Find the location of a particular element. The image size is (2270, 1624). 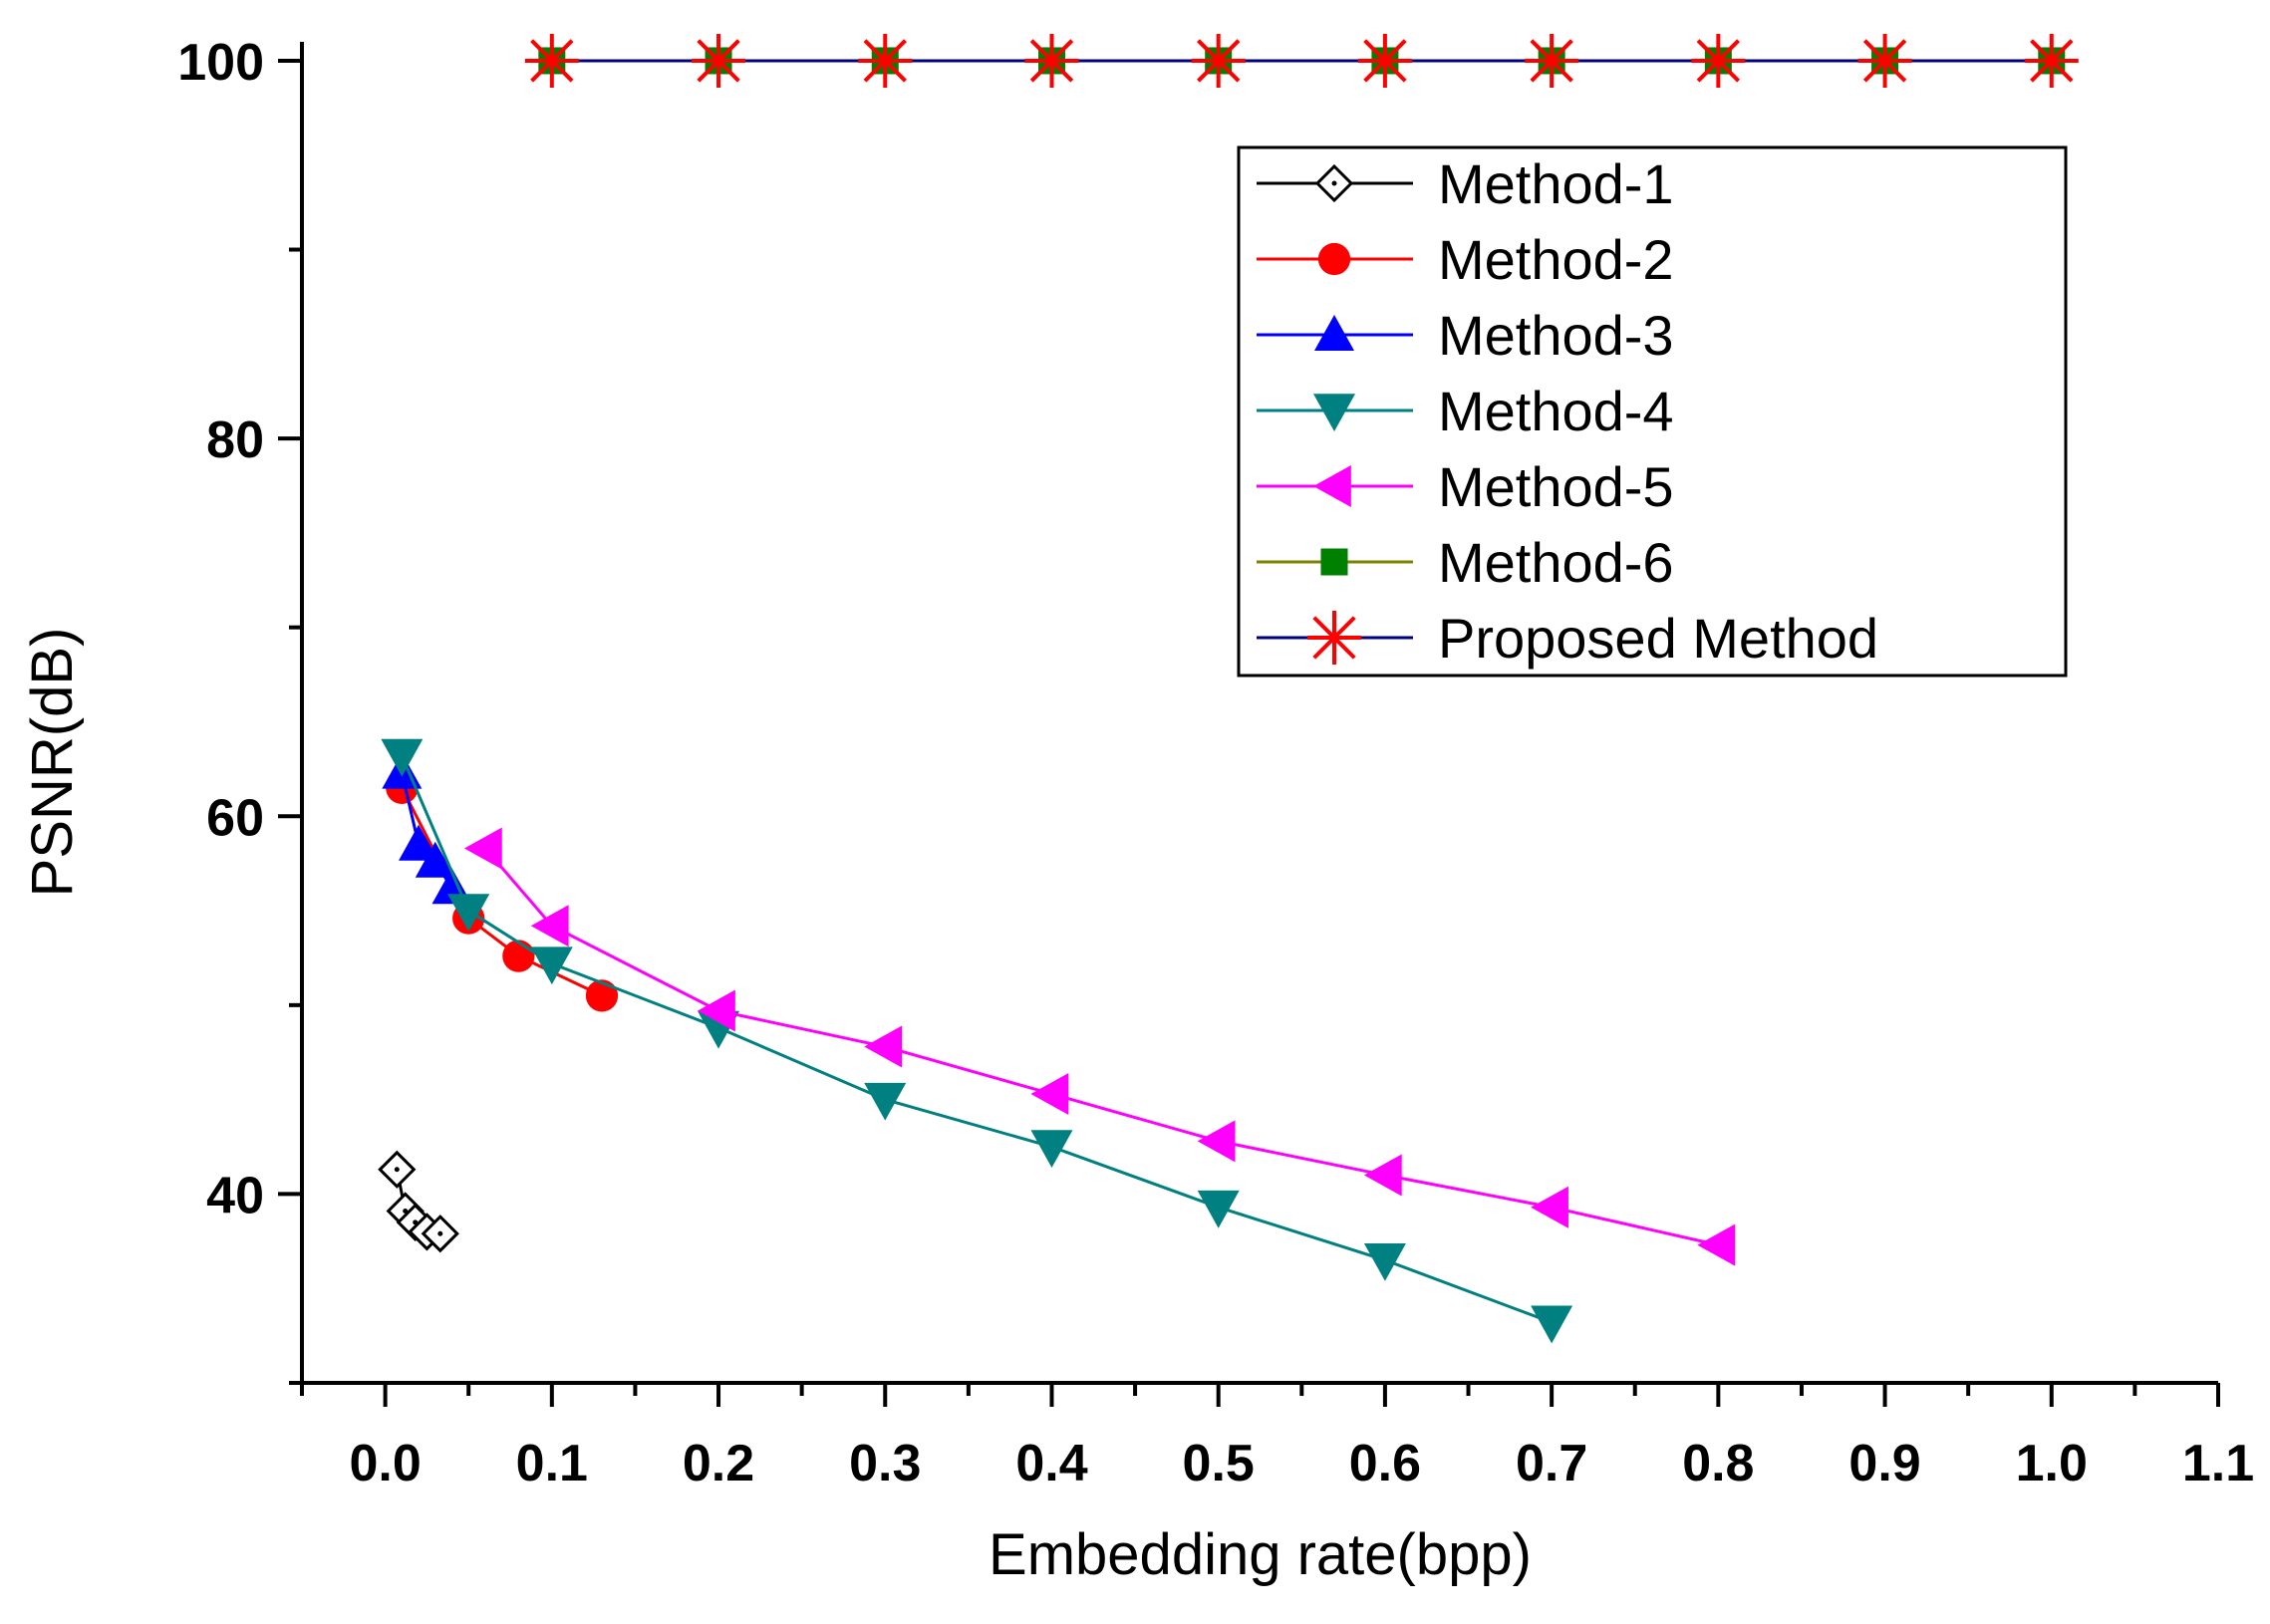

legend-entry-method-6: Method-6 is located at coordinates (1465, 562).